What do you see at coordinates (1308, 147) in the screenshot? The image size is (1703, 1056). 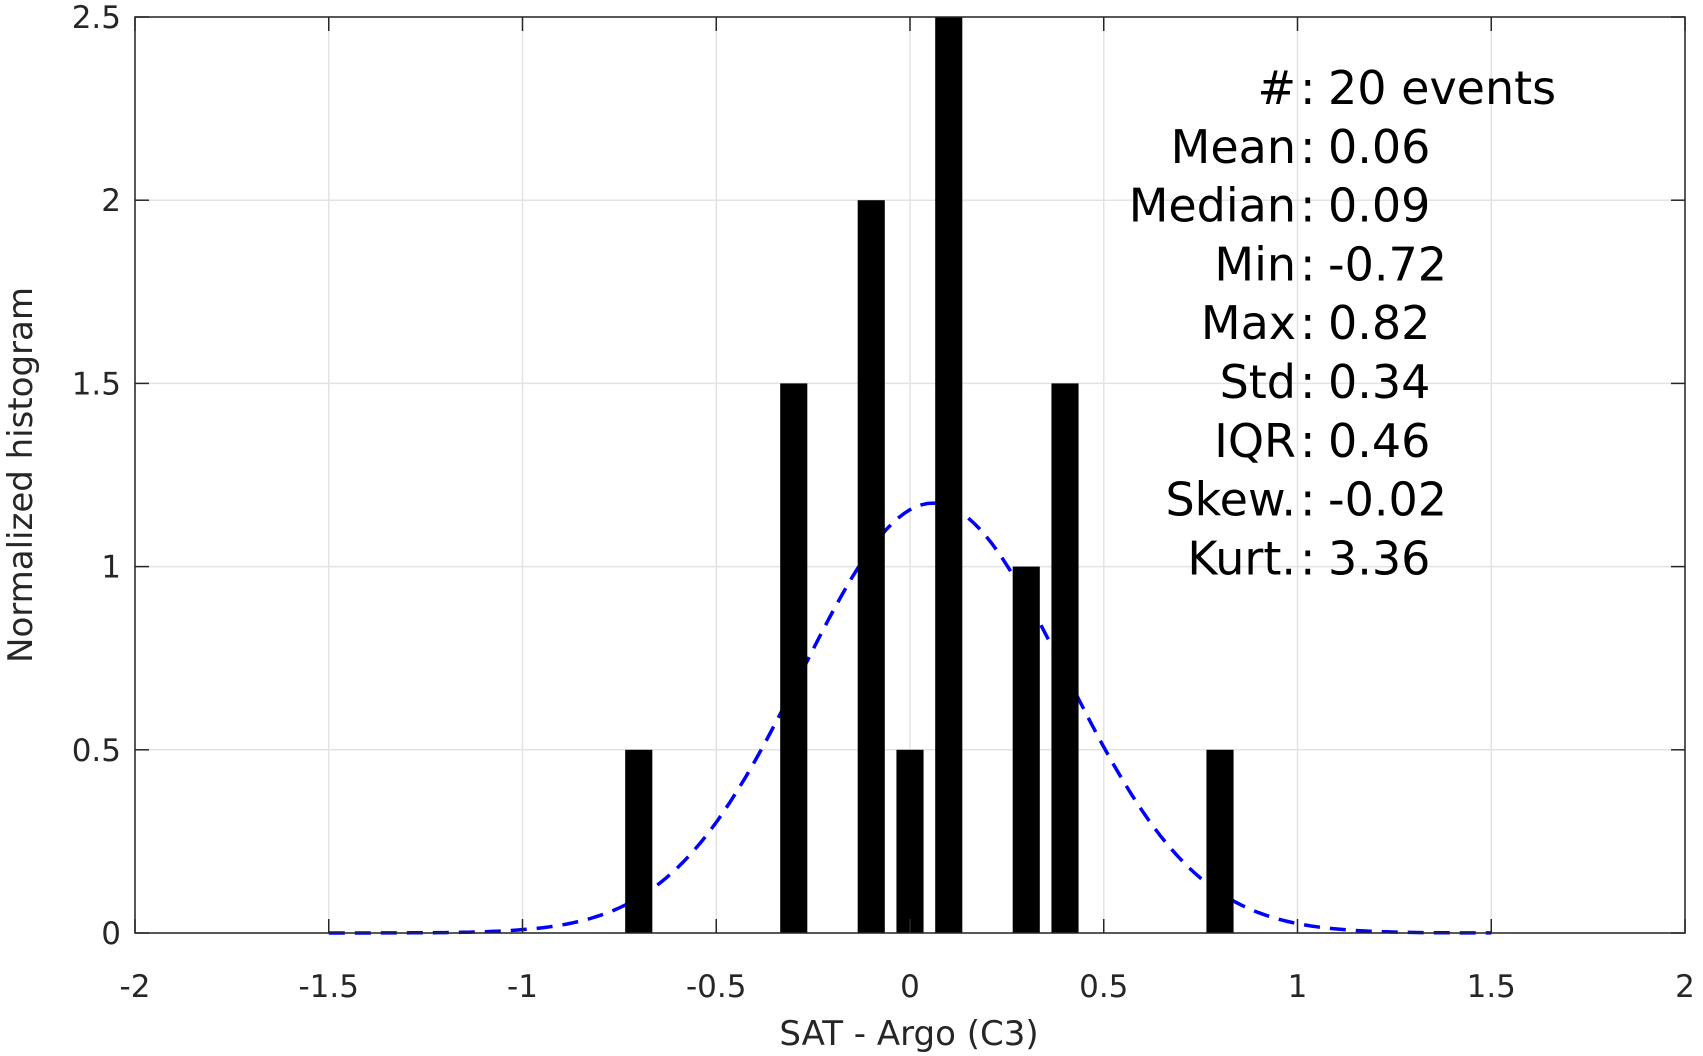 I see `stats-colon-1: :` at bounding box center [1308, 147].